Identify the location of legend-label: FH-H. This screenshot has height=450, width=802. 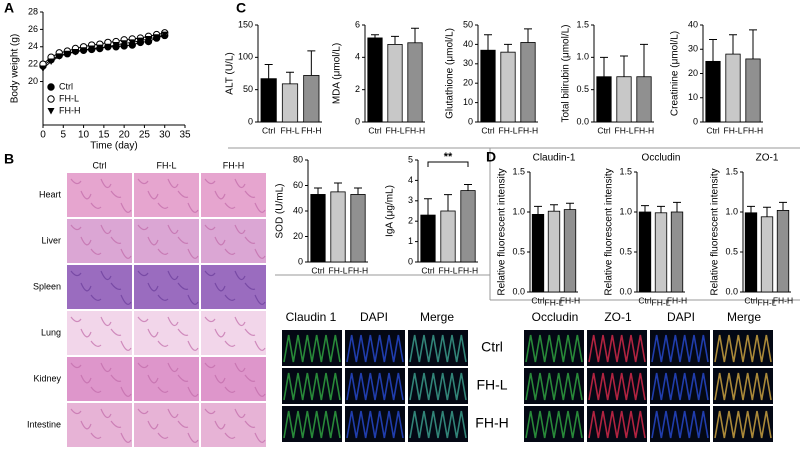
(70, 110).